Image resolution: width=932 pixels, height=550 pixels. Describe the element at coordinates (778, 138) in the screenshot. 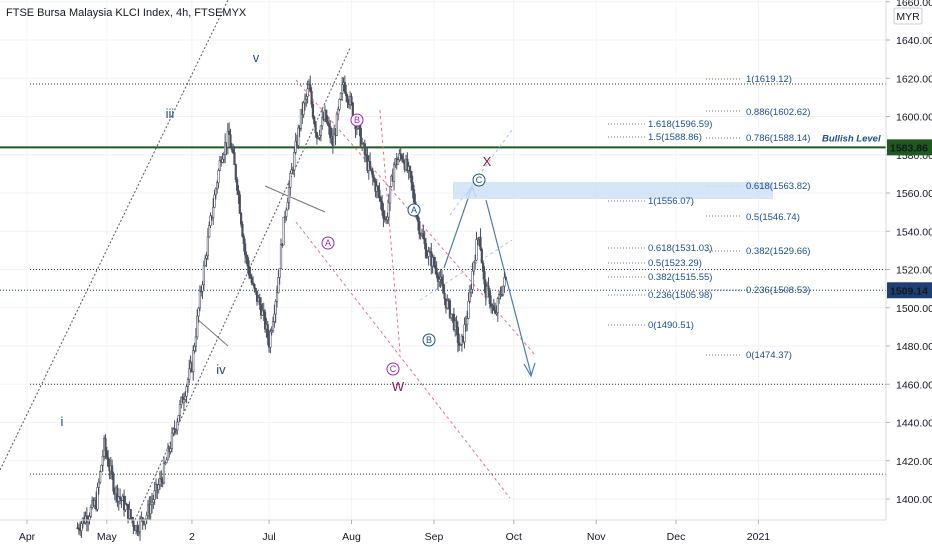

I see `fib-level-label: 0.786(1588.14)` at that location.